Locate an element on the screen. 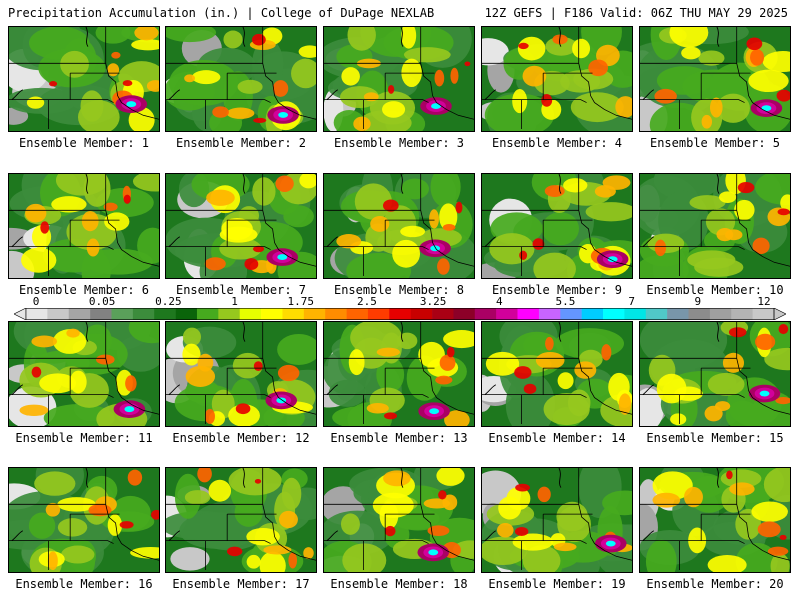  ensemble-member-label: Ensemble Member: 14 is located at coordinates (557, 438).